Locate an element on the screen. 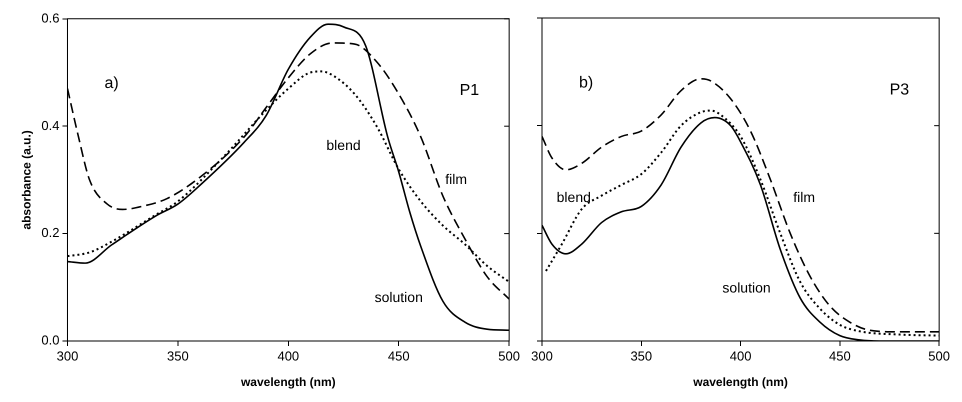 The image size is (962, 402). y-tick-label: 0.0 is located at coordinates (50, 340).